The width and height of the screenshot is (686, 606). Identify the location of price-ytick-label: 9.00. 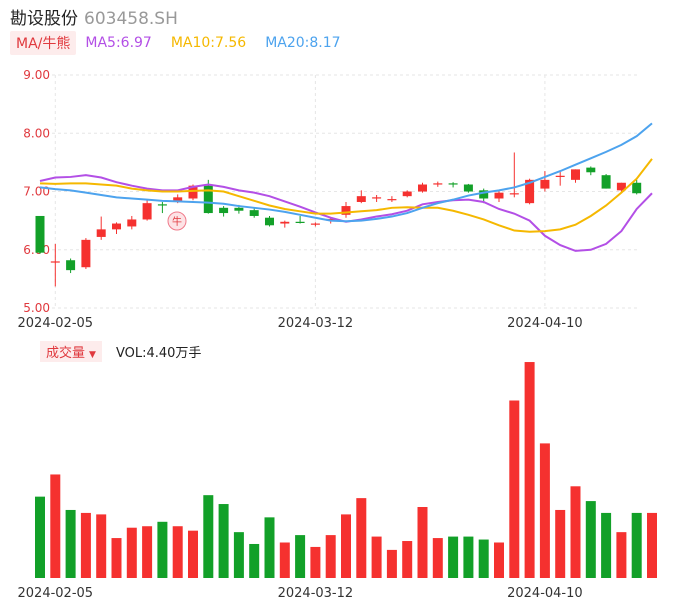
(36, 75).